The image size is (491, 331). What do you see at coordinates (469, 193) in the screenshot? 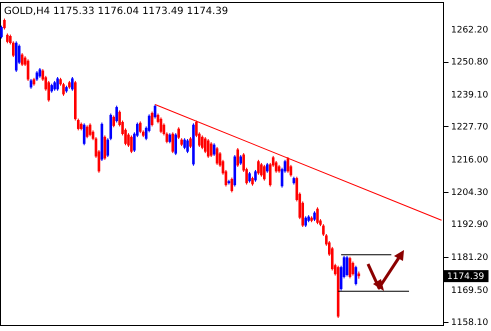
I see `y-tick-label: 1204.30` at bounding box center [469, 193].